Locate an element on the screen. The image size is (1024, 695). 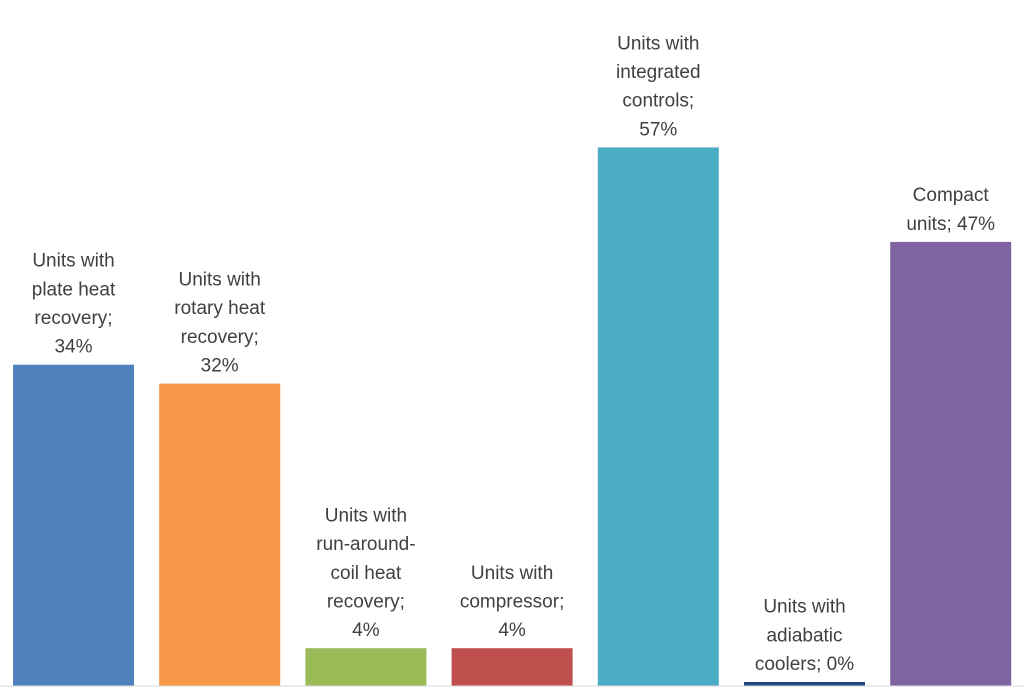
data-label-line: coolers; 0% is located at coordinates (804, 664).